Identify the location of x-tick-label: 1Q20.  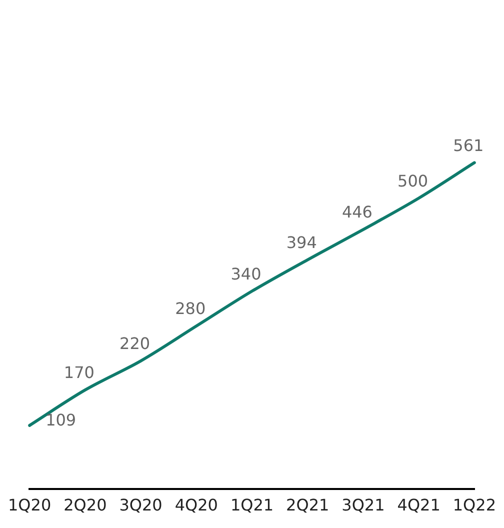
(30, 505).